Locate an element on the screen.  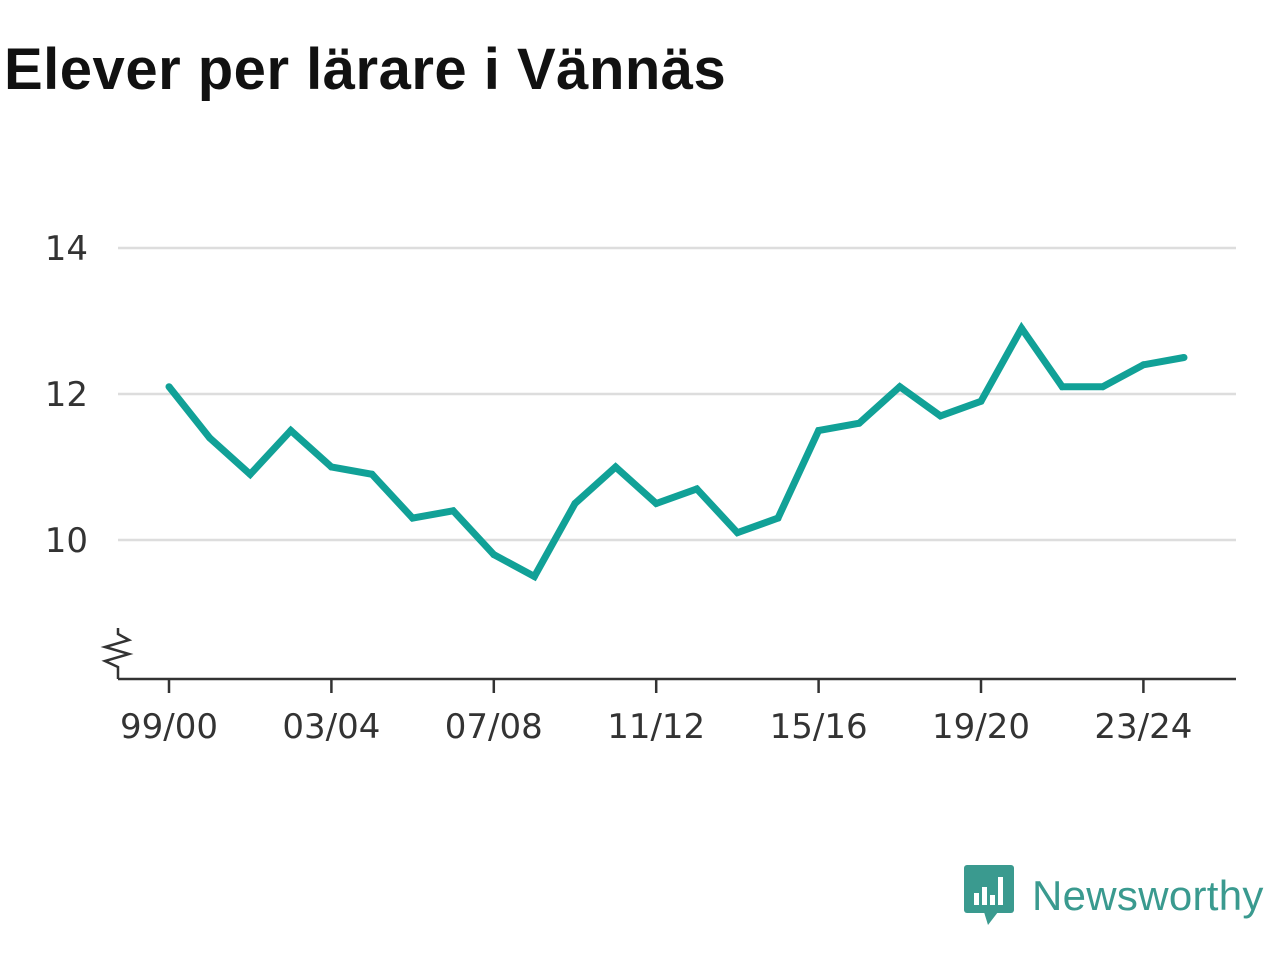
newsworthy-logo: Newsworthy is located at coordinates (1114, 896).